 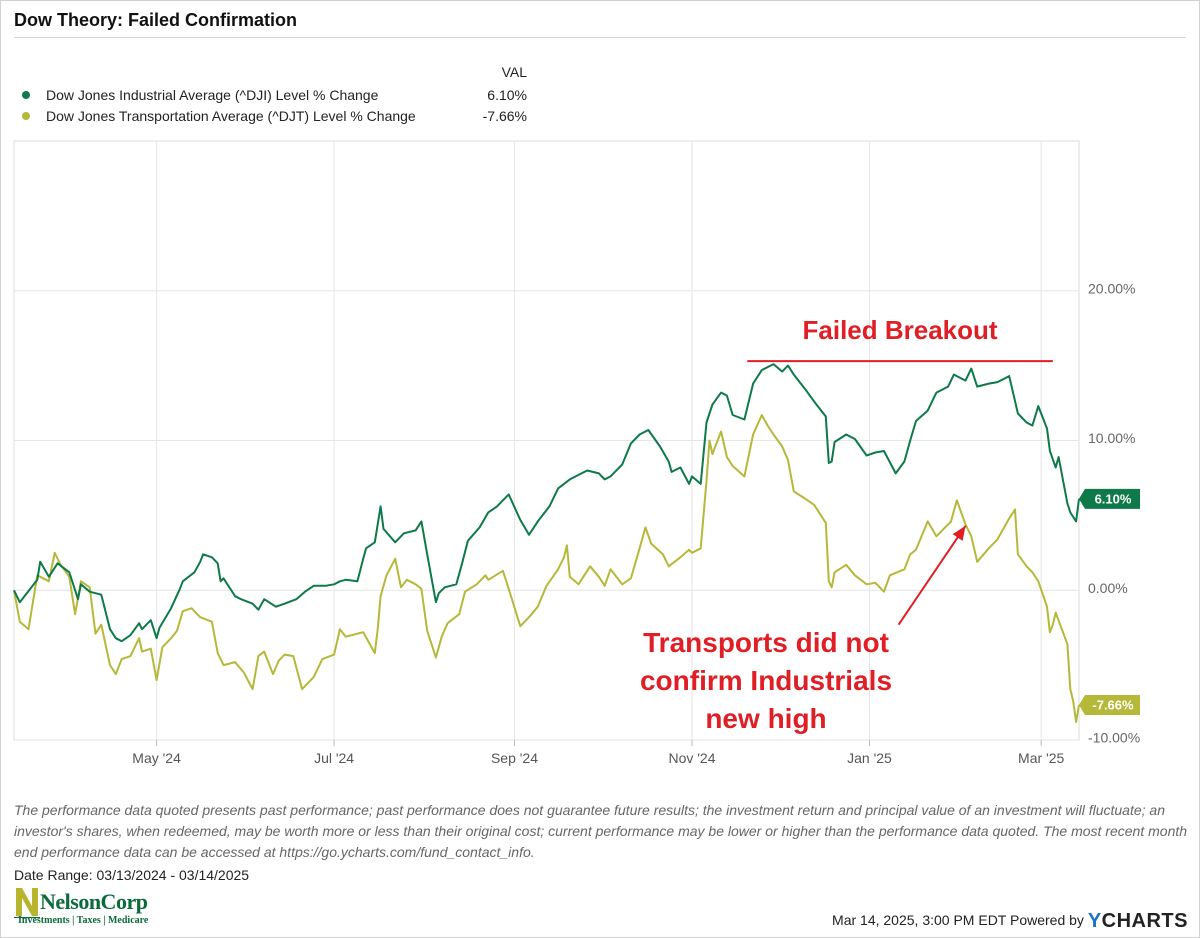 I want to click on ycharts-logo: YCHARTS, so click(x=1138, y=921).